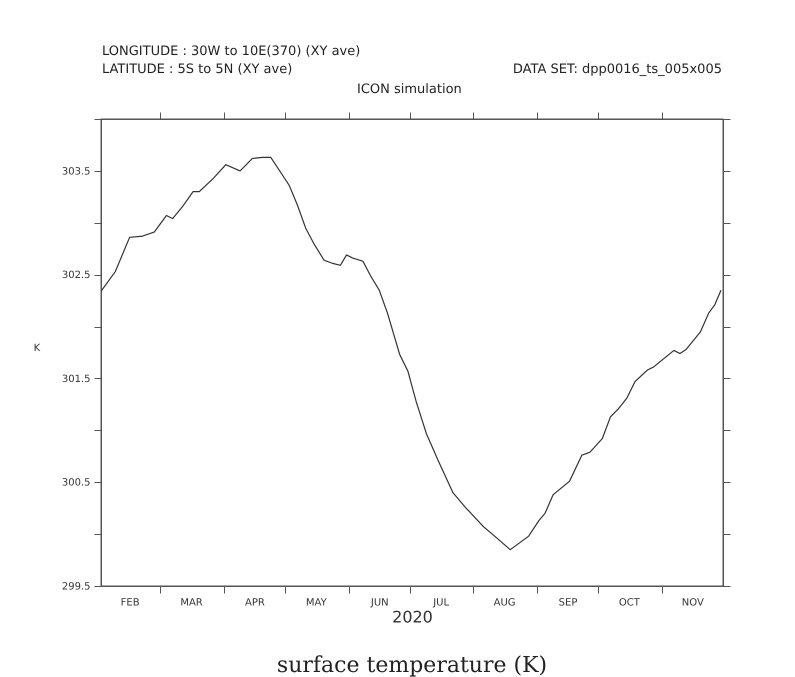 Image resolution: width=795 pixels, height=677 pixels. What do you see at coordinates (693, 603) in the screenshot?
I see `x-tick-label: NOV` at bounding box center [693, 603].